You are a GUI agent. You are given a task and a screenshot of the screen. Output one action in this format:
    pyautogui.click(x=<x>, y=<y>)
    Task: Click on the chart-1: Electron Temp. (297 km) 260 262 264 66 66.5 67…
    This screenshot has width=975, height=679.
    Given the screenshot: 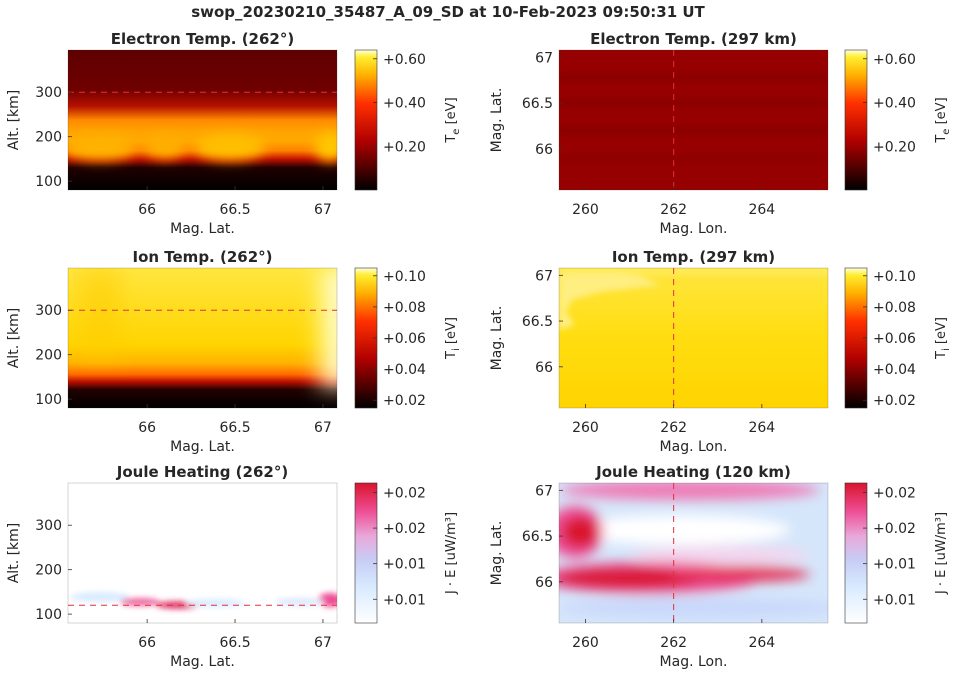 What is the action you would take?
    pyautogui.click(x=720, y=133)
    